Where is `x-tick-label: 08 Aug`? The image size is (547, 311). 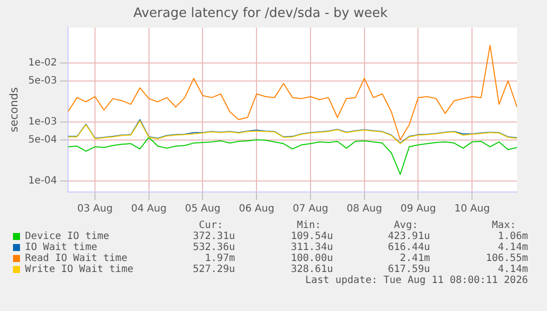 x-tick-label: 08 Aug is located at coordinates (364, 209).